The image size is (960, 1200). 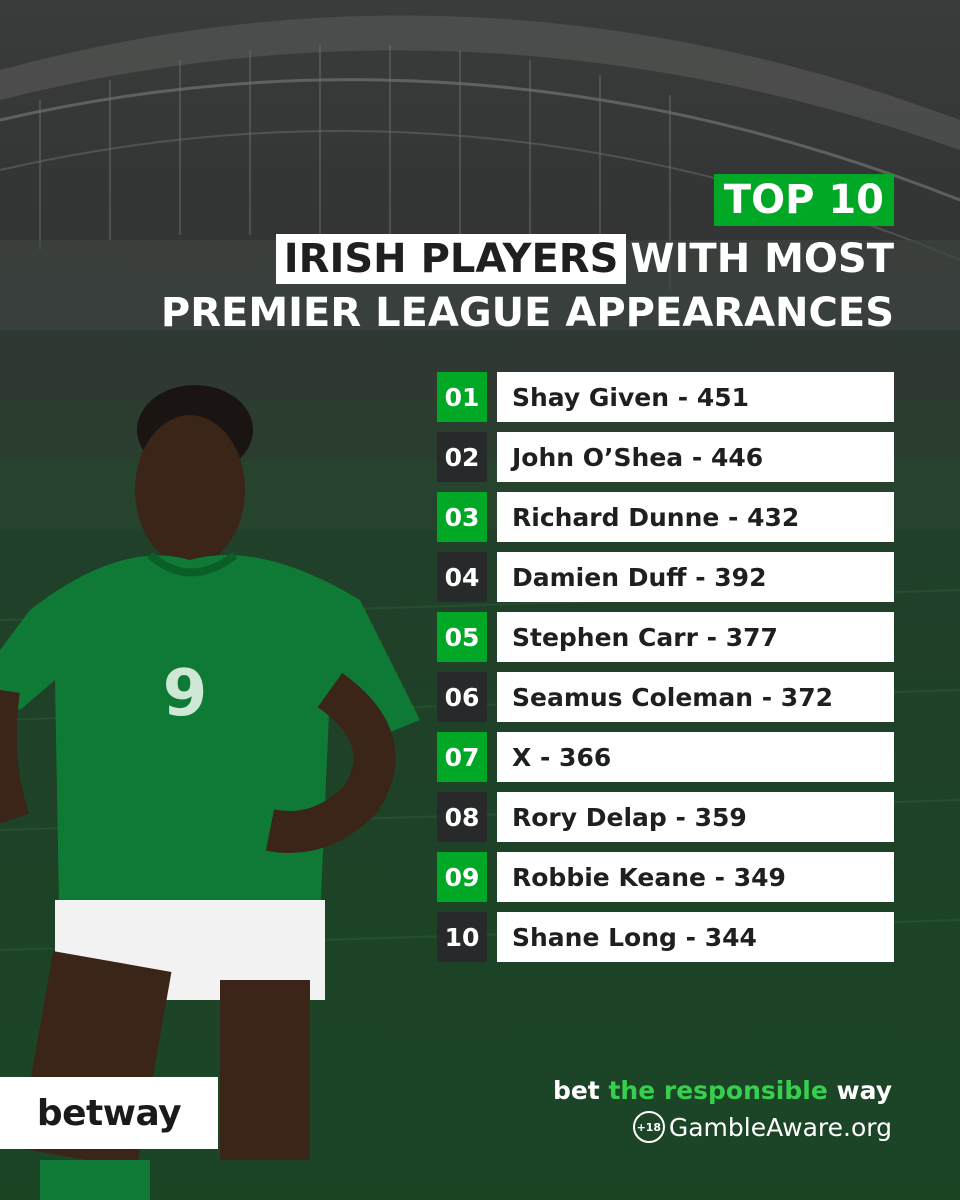 I want to click on rank-number: 02, so click(x=462, y=457).